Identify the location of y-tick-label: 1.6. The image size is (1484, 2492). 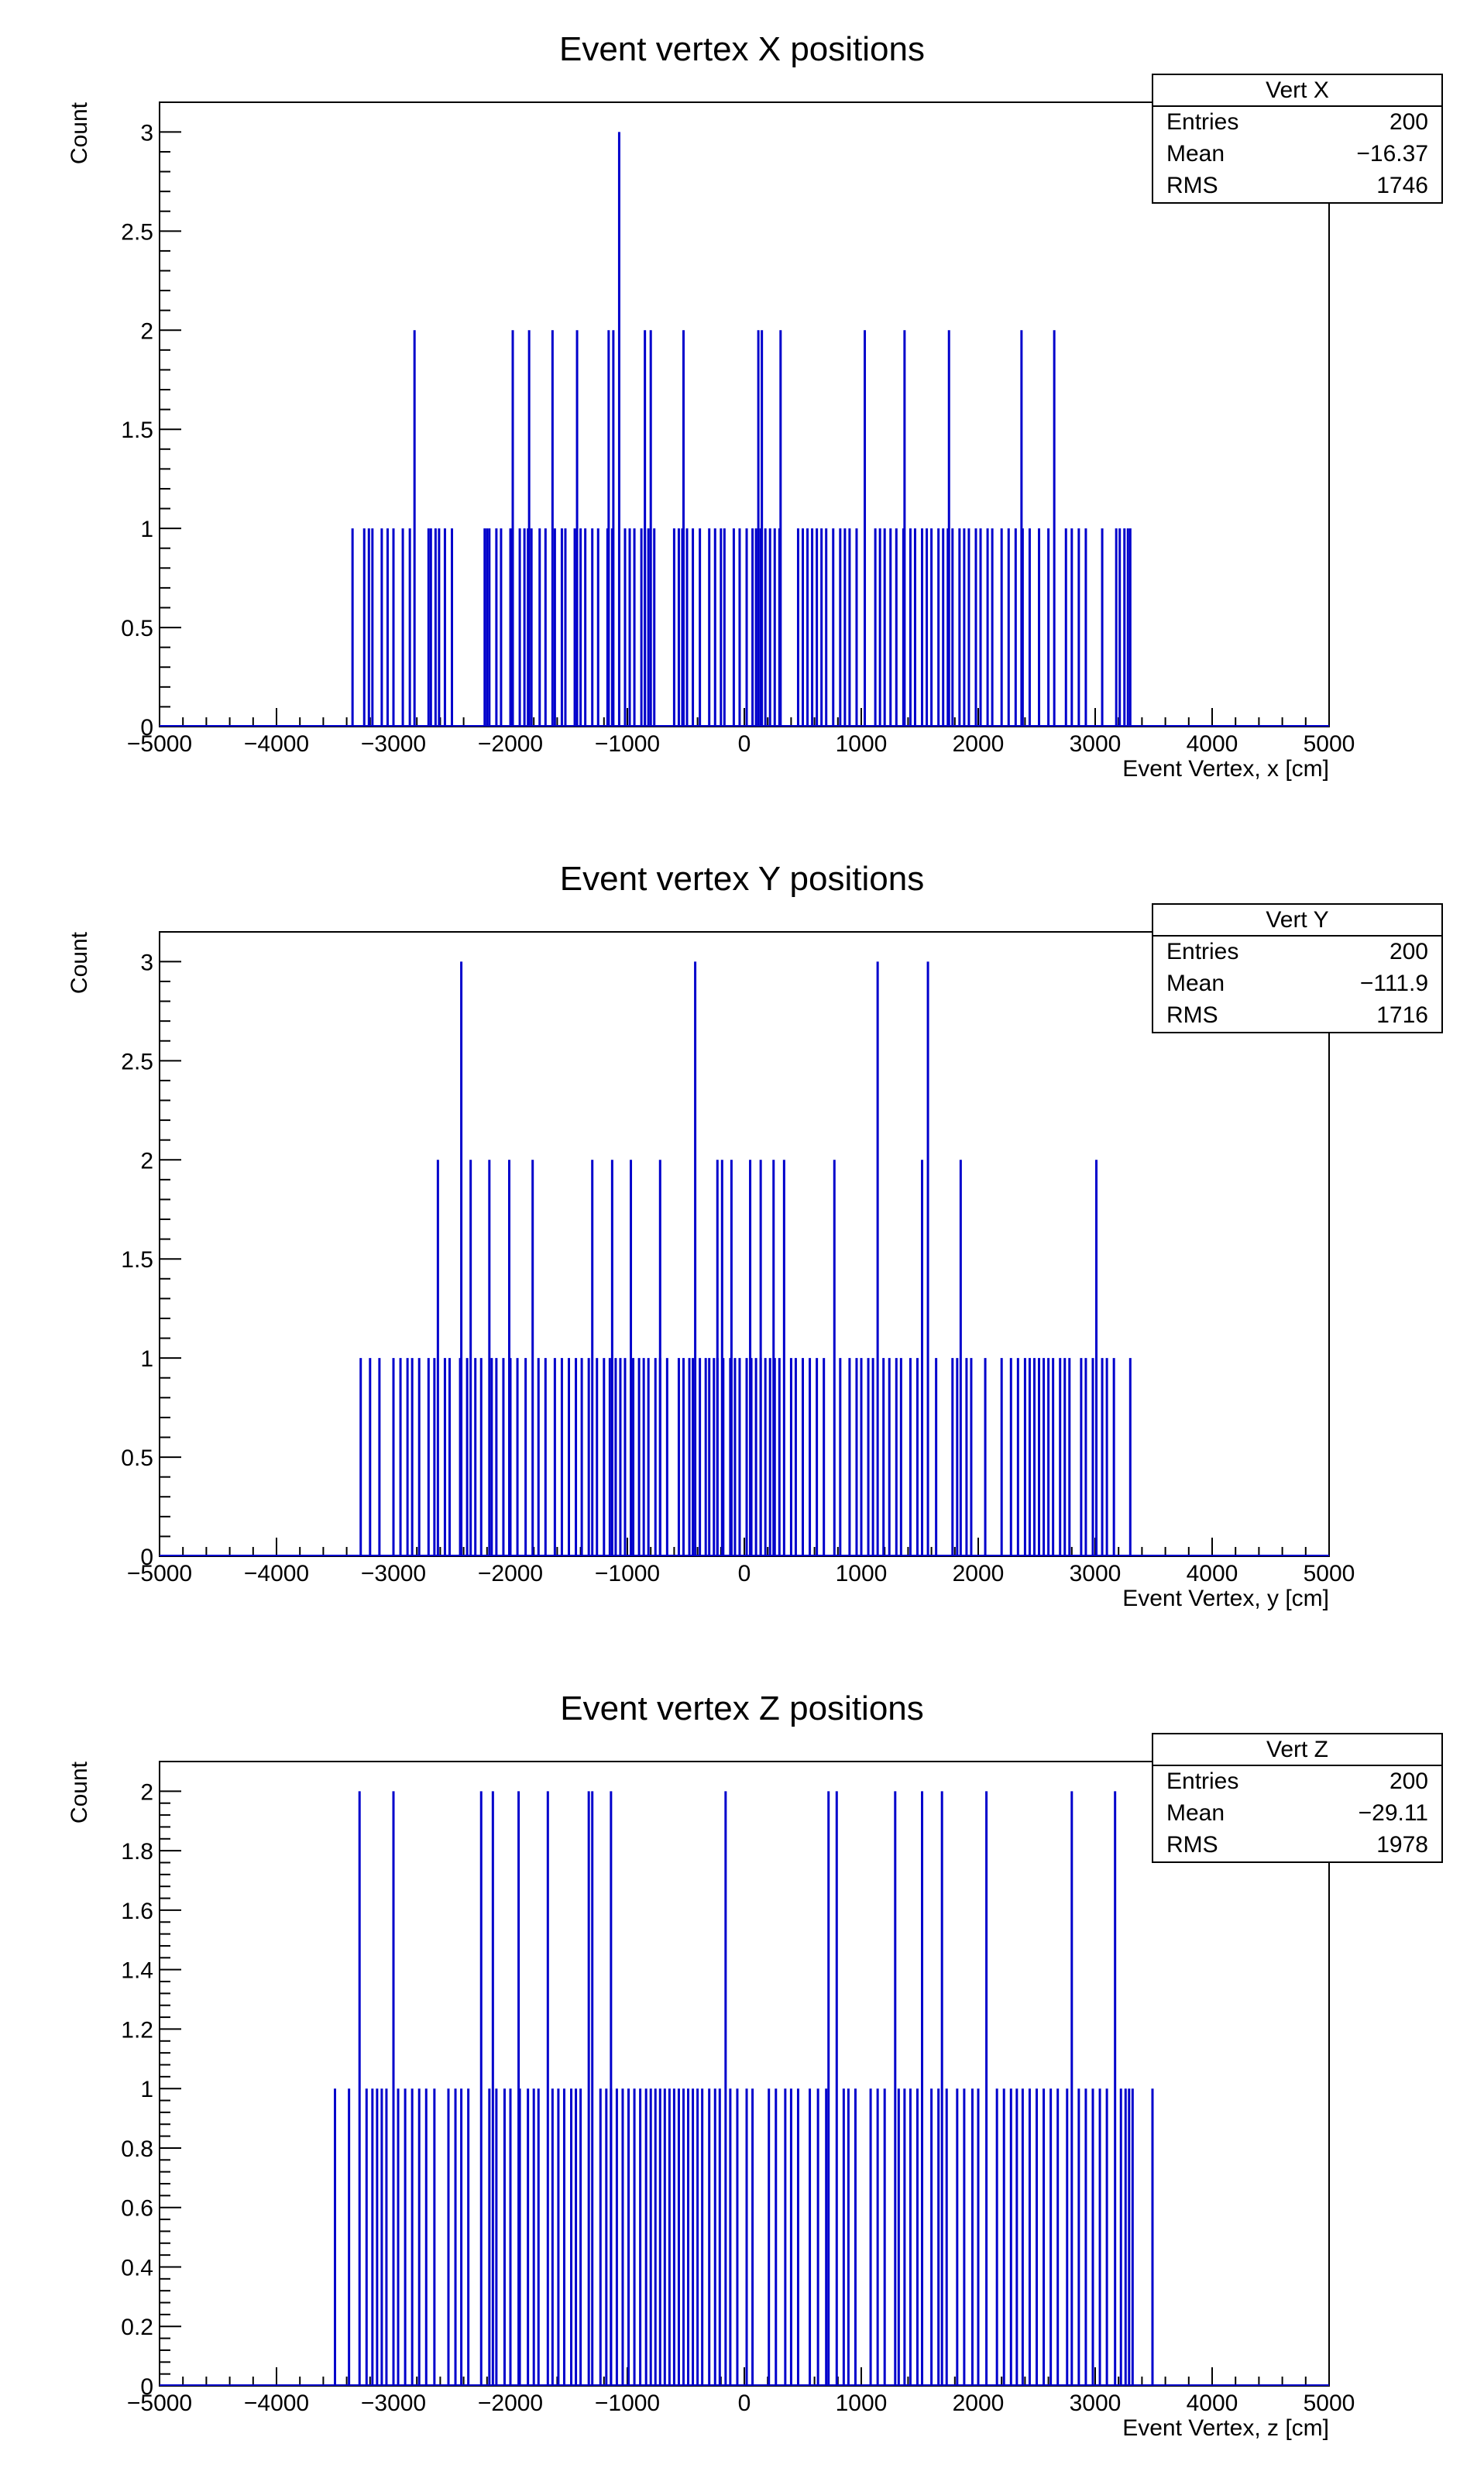
(137, 1912).